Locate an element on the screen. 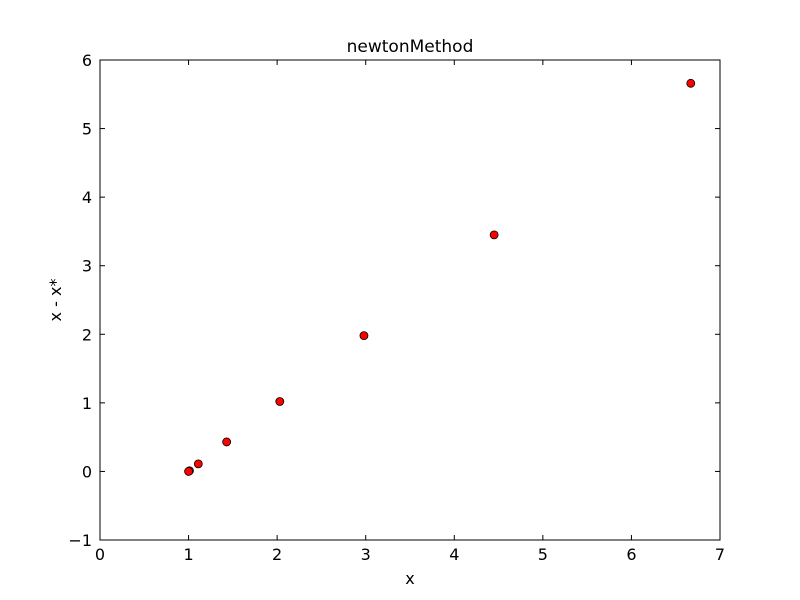 The width and height of the screenshot is (800, 600). y-tick-label: 2 is located at coordinates (87, 334).